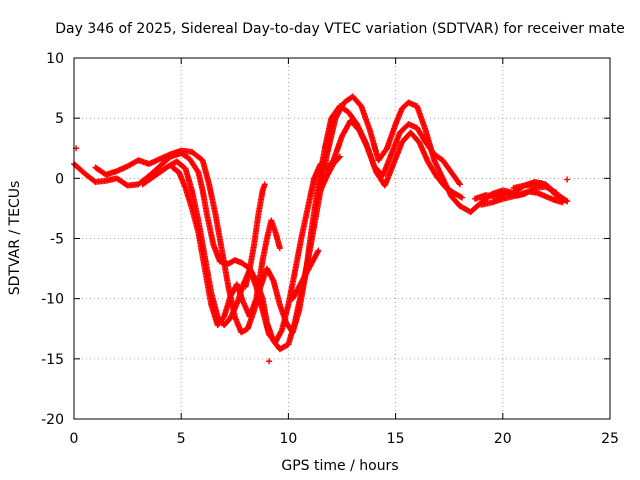  What do you see at coordinates (540, 192) in the screenshot?
I see `series-track-j` at bounding box center [540, 192].